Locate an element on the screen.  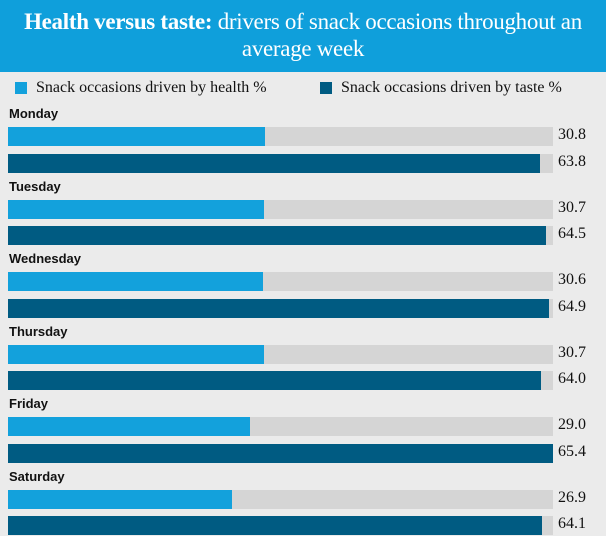
category-label: Monday is located at coordinates (34, 113).